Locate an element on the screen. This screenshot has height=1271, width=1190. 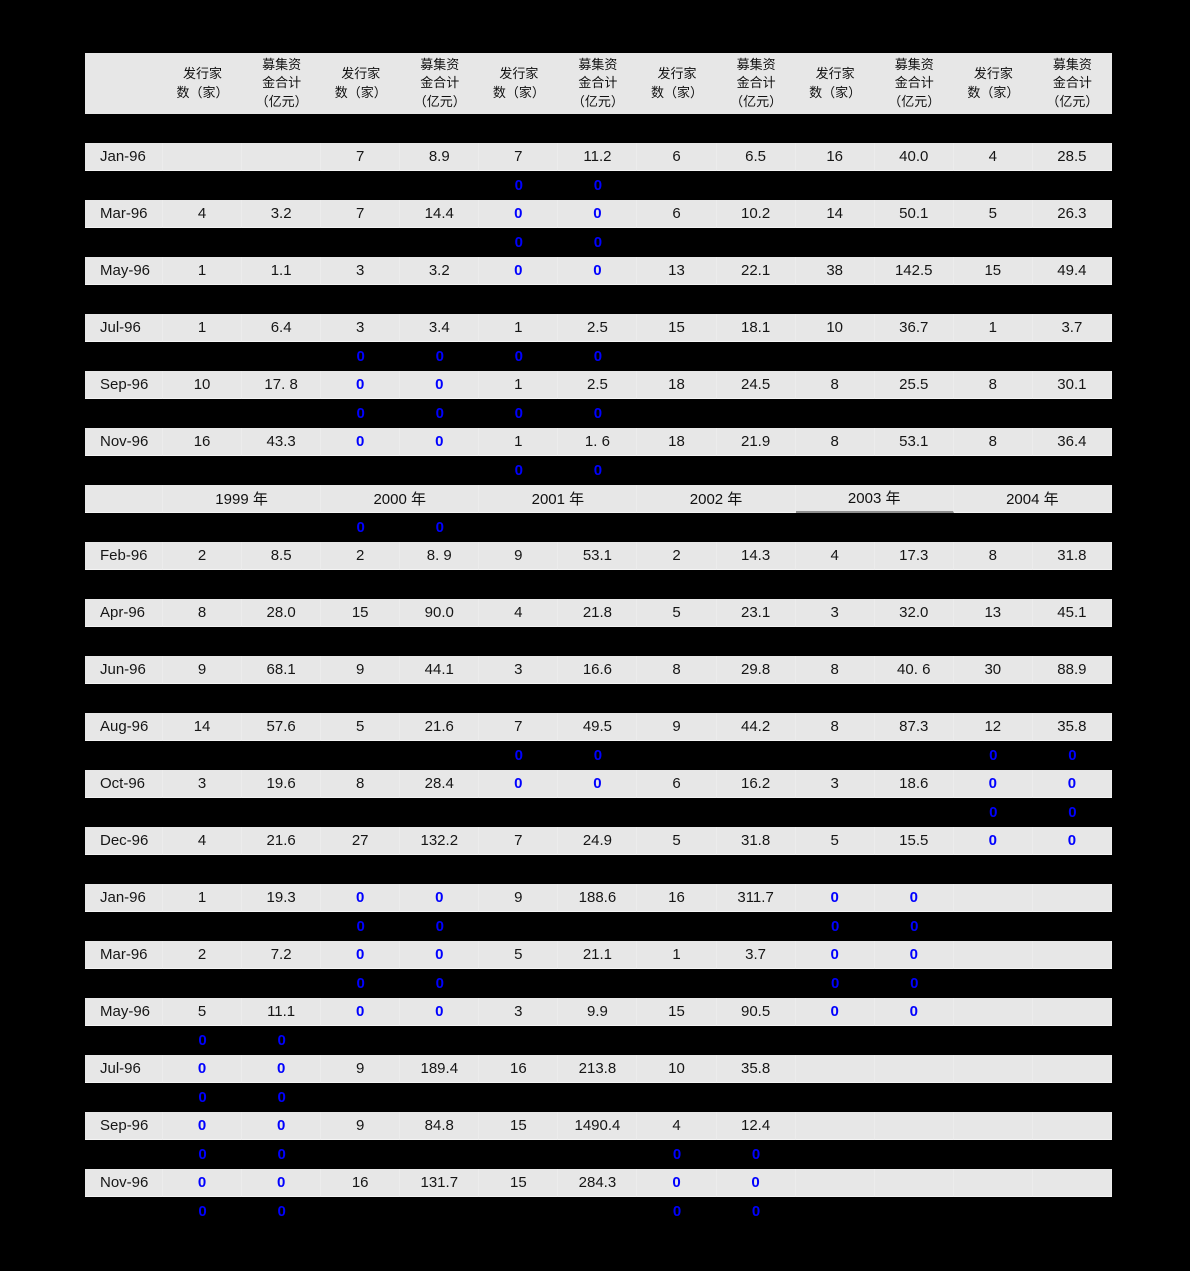
table-cell: 284.3 is located at coordinates (598, 1182).